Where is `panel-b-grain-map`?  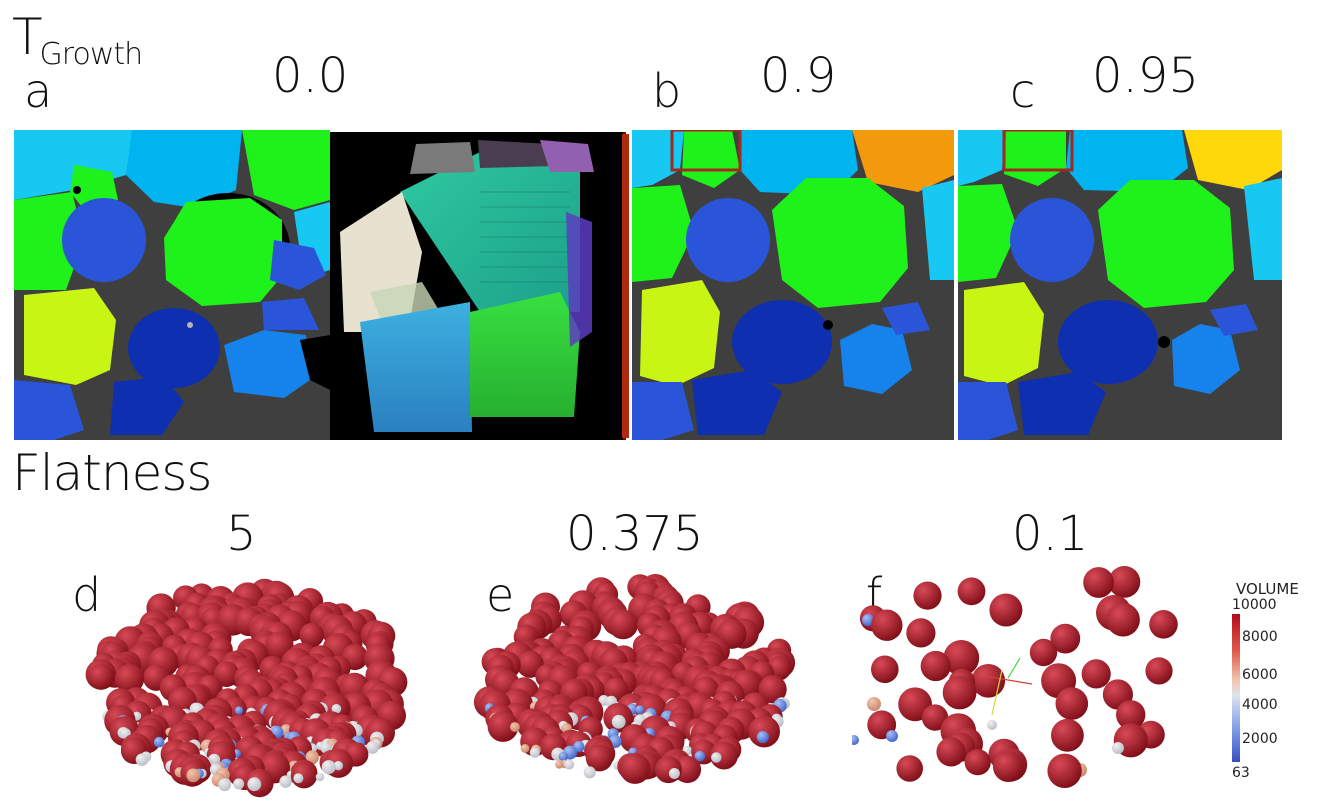
panel-b-grain-map is located at coordinates (793, 285).